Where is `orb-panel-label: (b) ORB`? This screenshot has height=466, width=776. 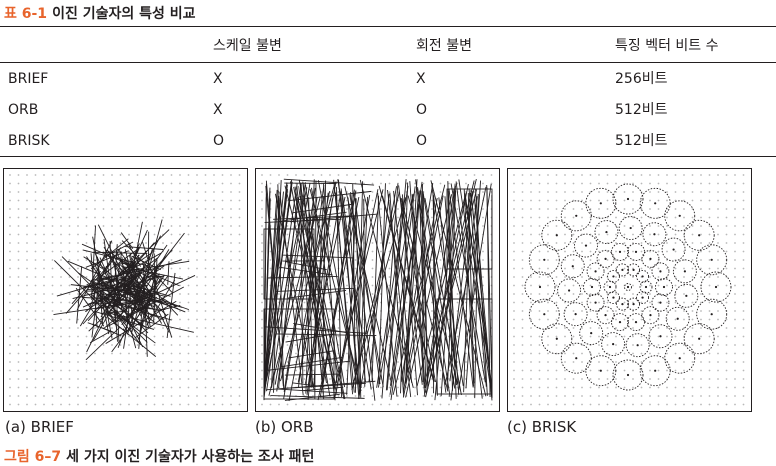
orb-panel-label: (b) ORB is located at coordinates (284, 427).